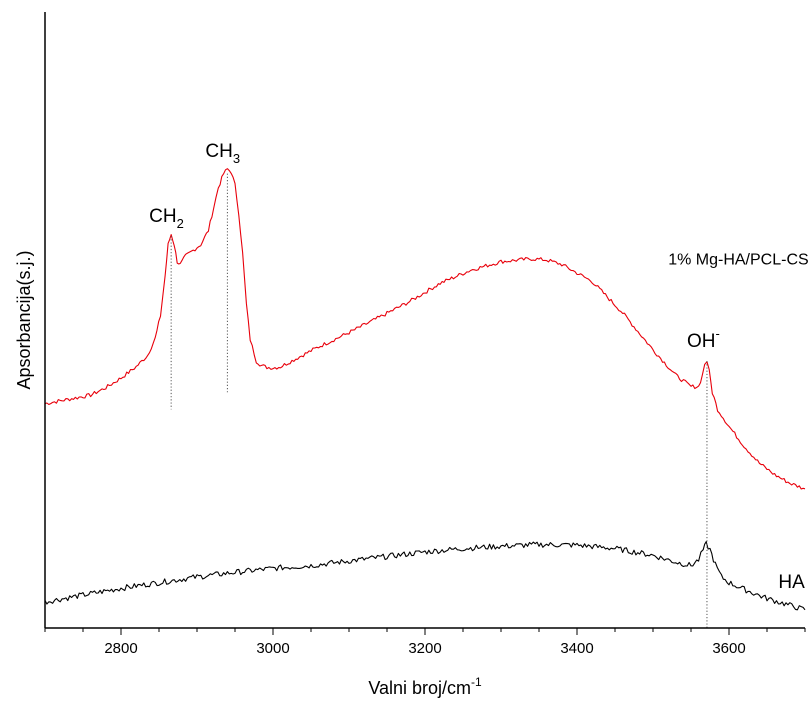  I want to click on x-axis-title: Valni broj/cm-1, so click(425, 686).